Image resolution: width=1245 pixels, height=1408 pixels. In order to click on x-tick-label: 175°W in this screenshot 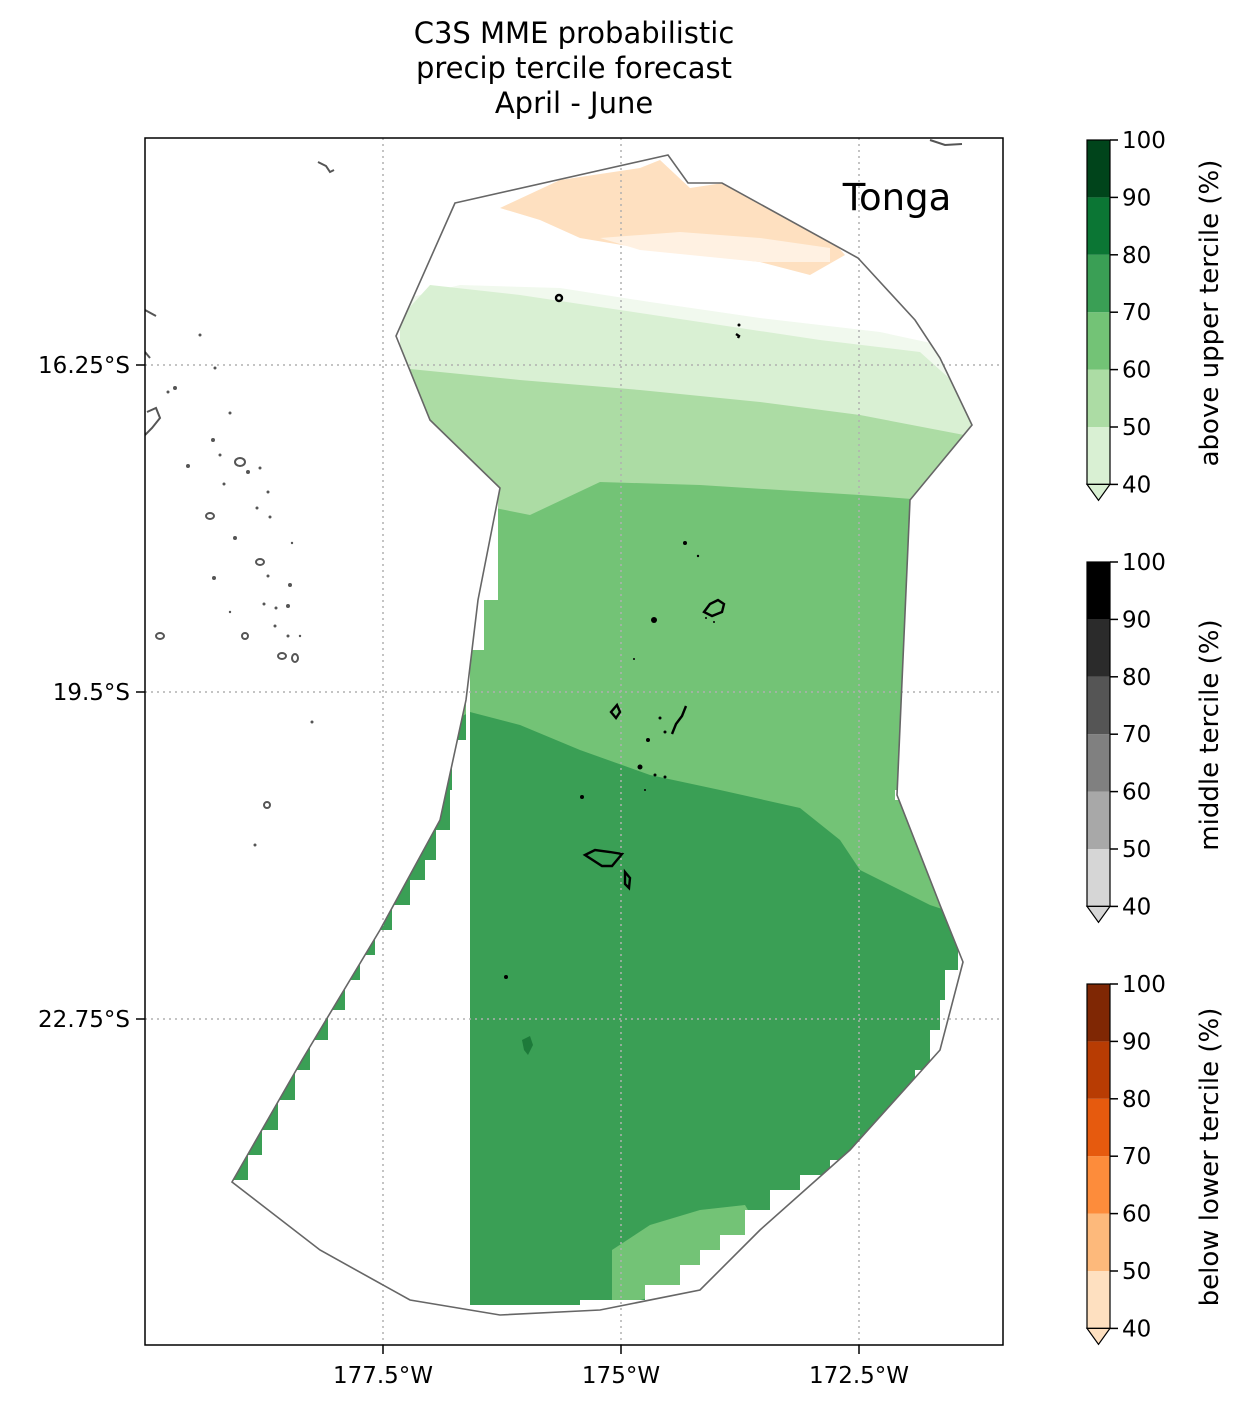, I will do `click(621, 1376)`.